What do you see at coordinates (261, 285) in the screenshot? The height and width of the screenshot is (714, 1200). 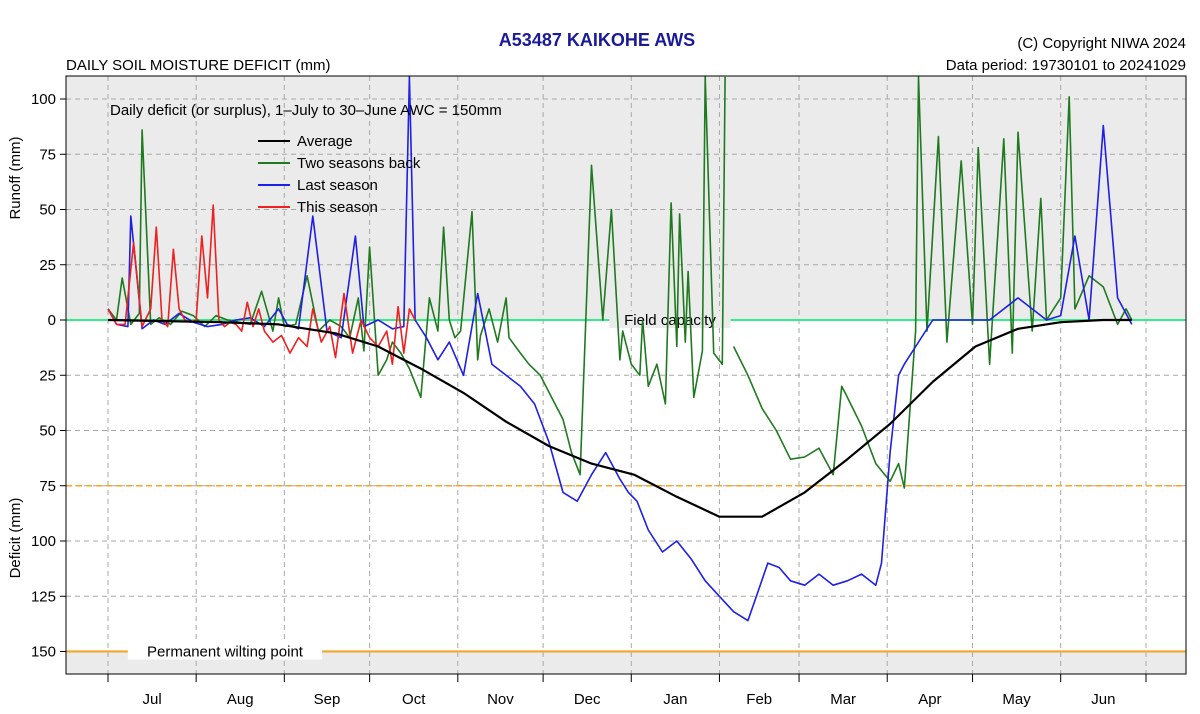 I see `series-line-this_season` at bounding box center [261, 285].